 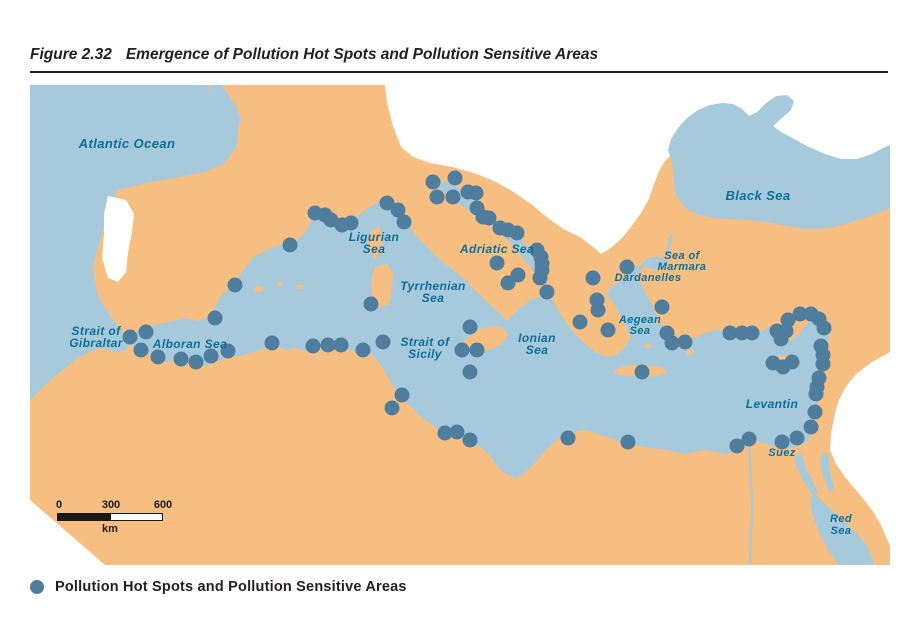 What do you see at coordinates (656, 263) in the screenshot?
I see `sea-of-marmara-shape` at bounding box center [656, 263].